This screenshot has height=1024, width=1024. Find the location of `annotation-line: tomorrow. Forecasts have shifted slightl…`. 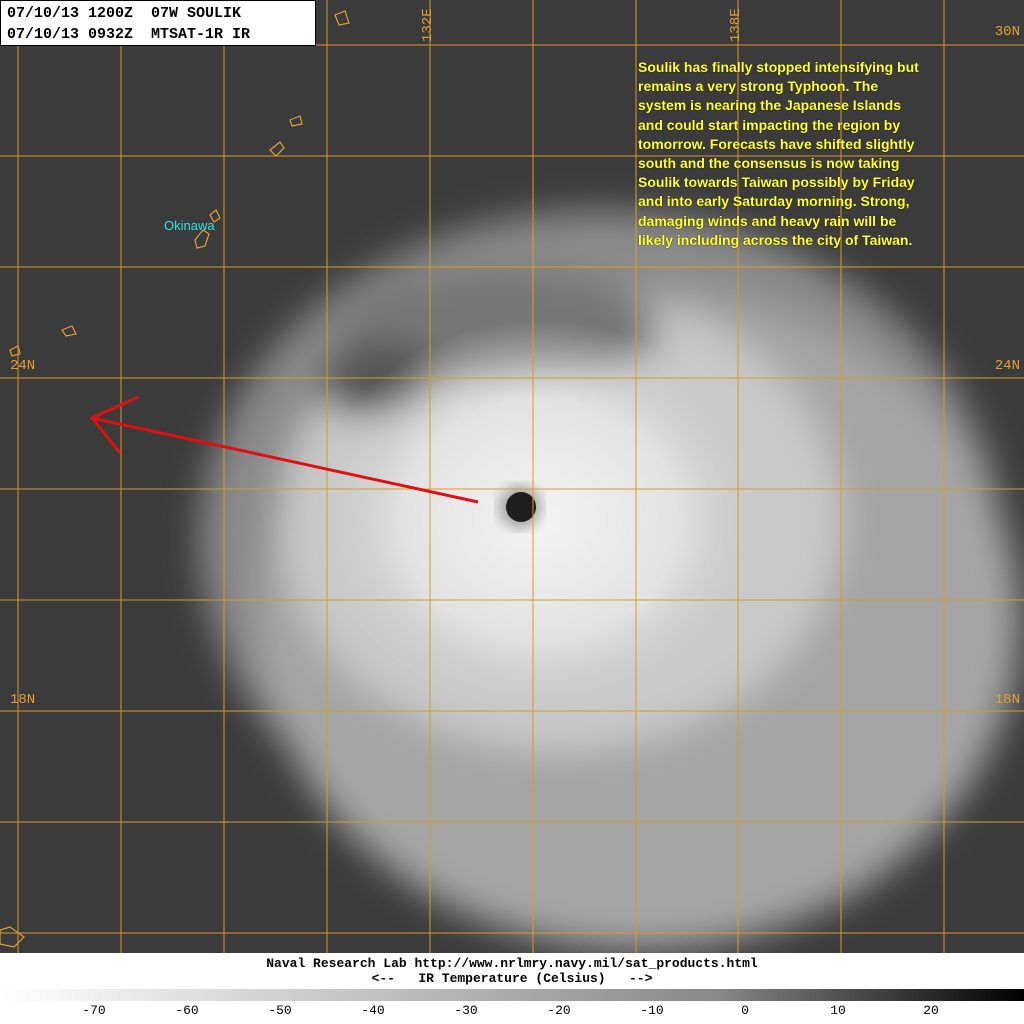

annotation-line: tomorrow. Forecasts have shifted slightl… is located at coordinates (776, 143).